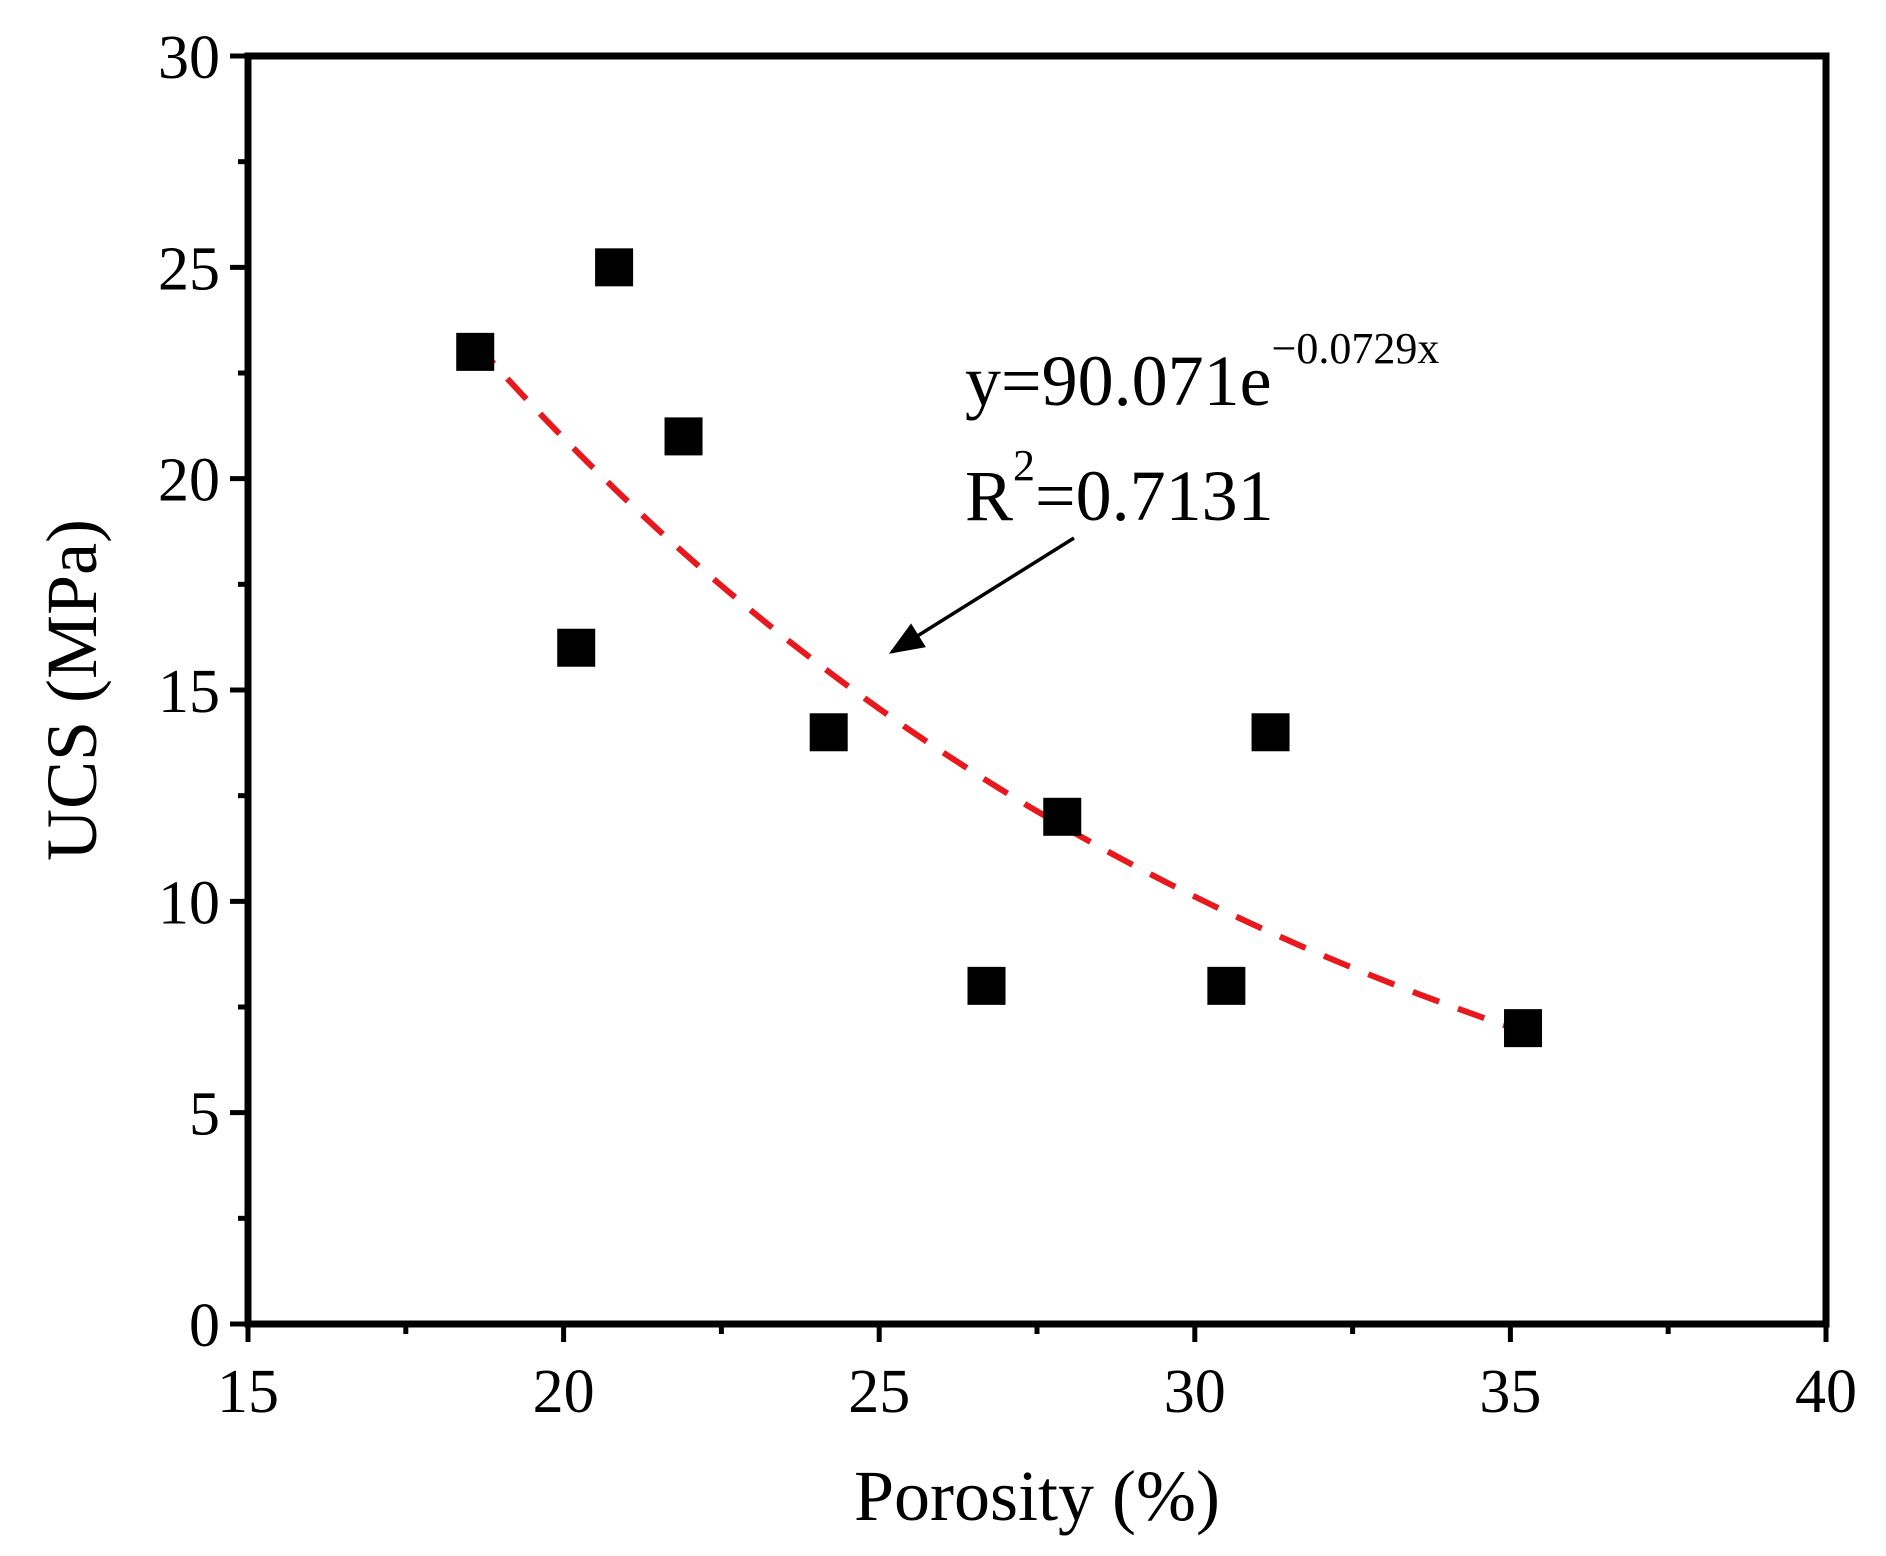  Describe the element at coordinates (189, 269) in the screenshot. I see `y-tick-label: 25` at that location.